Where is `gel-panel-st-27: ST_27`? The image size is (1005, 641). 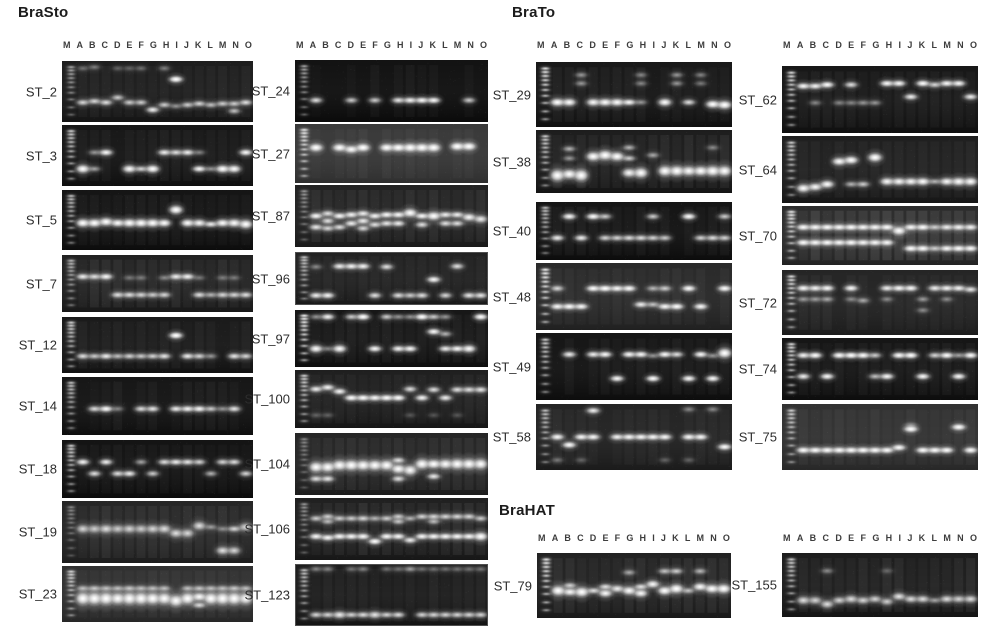
gel-panel-st-27: ST_27 is located at coordinates (370, 153).